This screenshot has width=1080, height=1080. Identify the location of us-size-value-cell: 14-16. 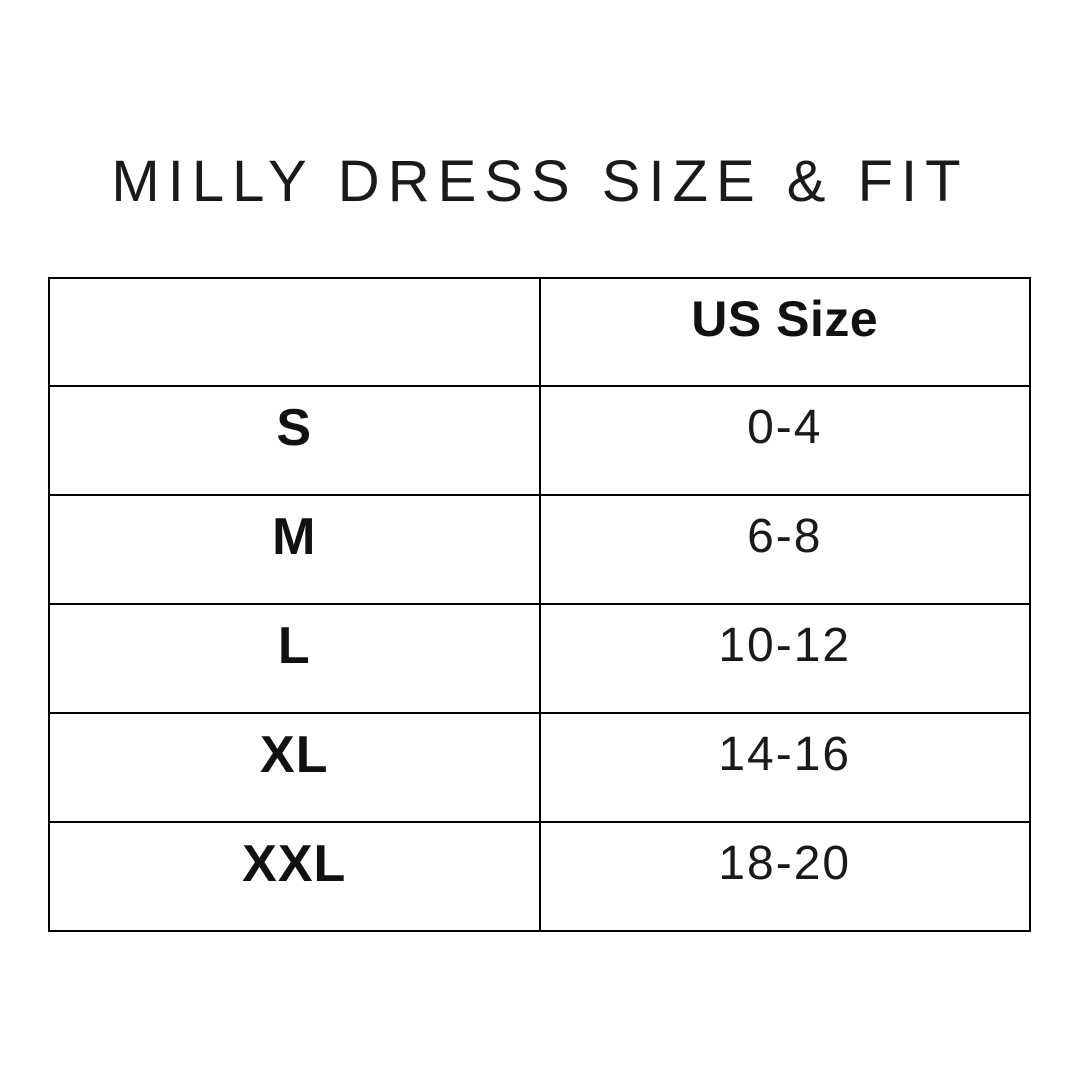
(784, 767).